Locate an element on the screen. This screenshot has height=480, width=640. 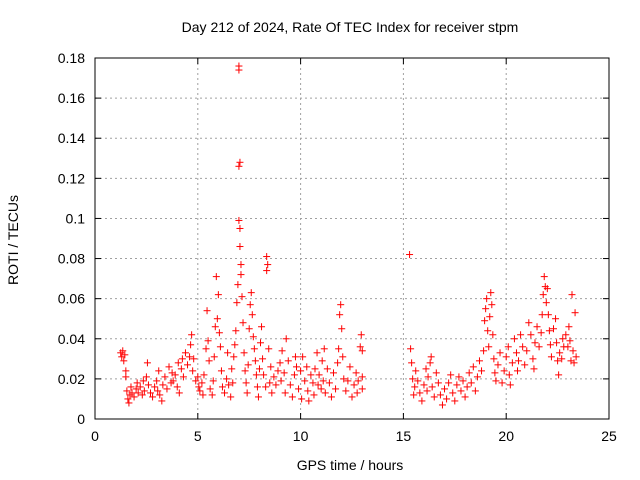
y-tick-label: 0.06 is located at coordinates (71, 299).